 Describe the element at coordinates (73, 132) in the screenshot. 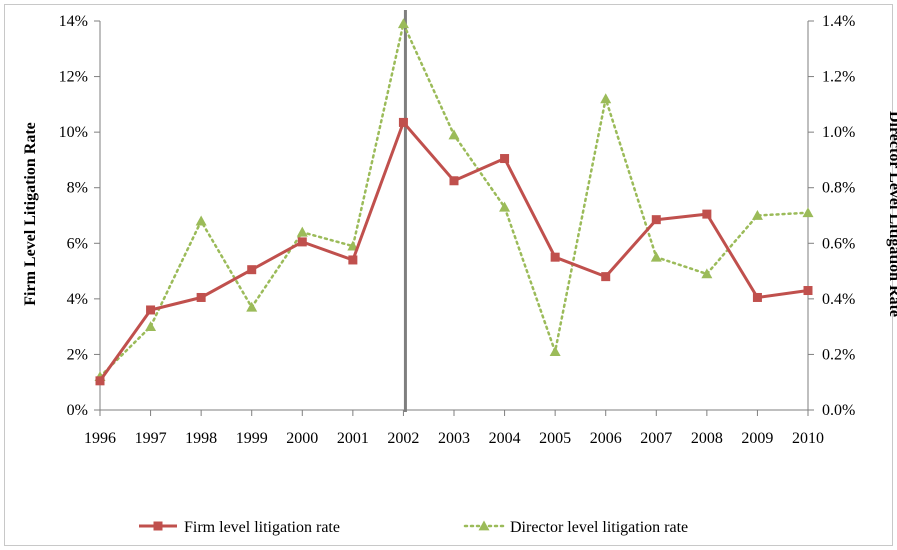

I see `left-axis-tick-label: 10%` at that location.